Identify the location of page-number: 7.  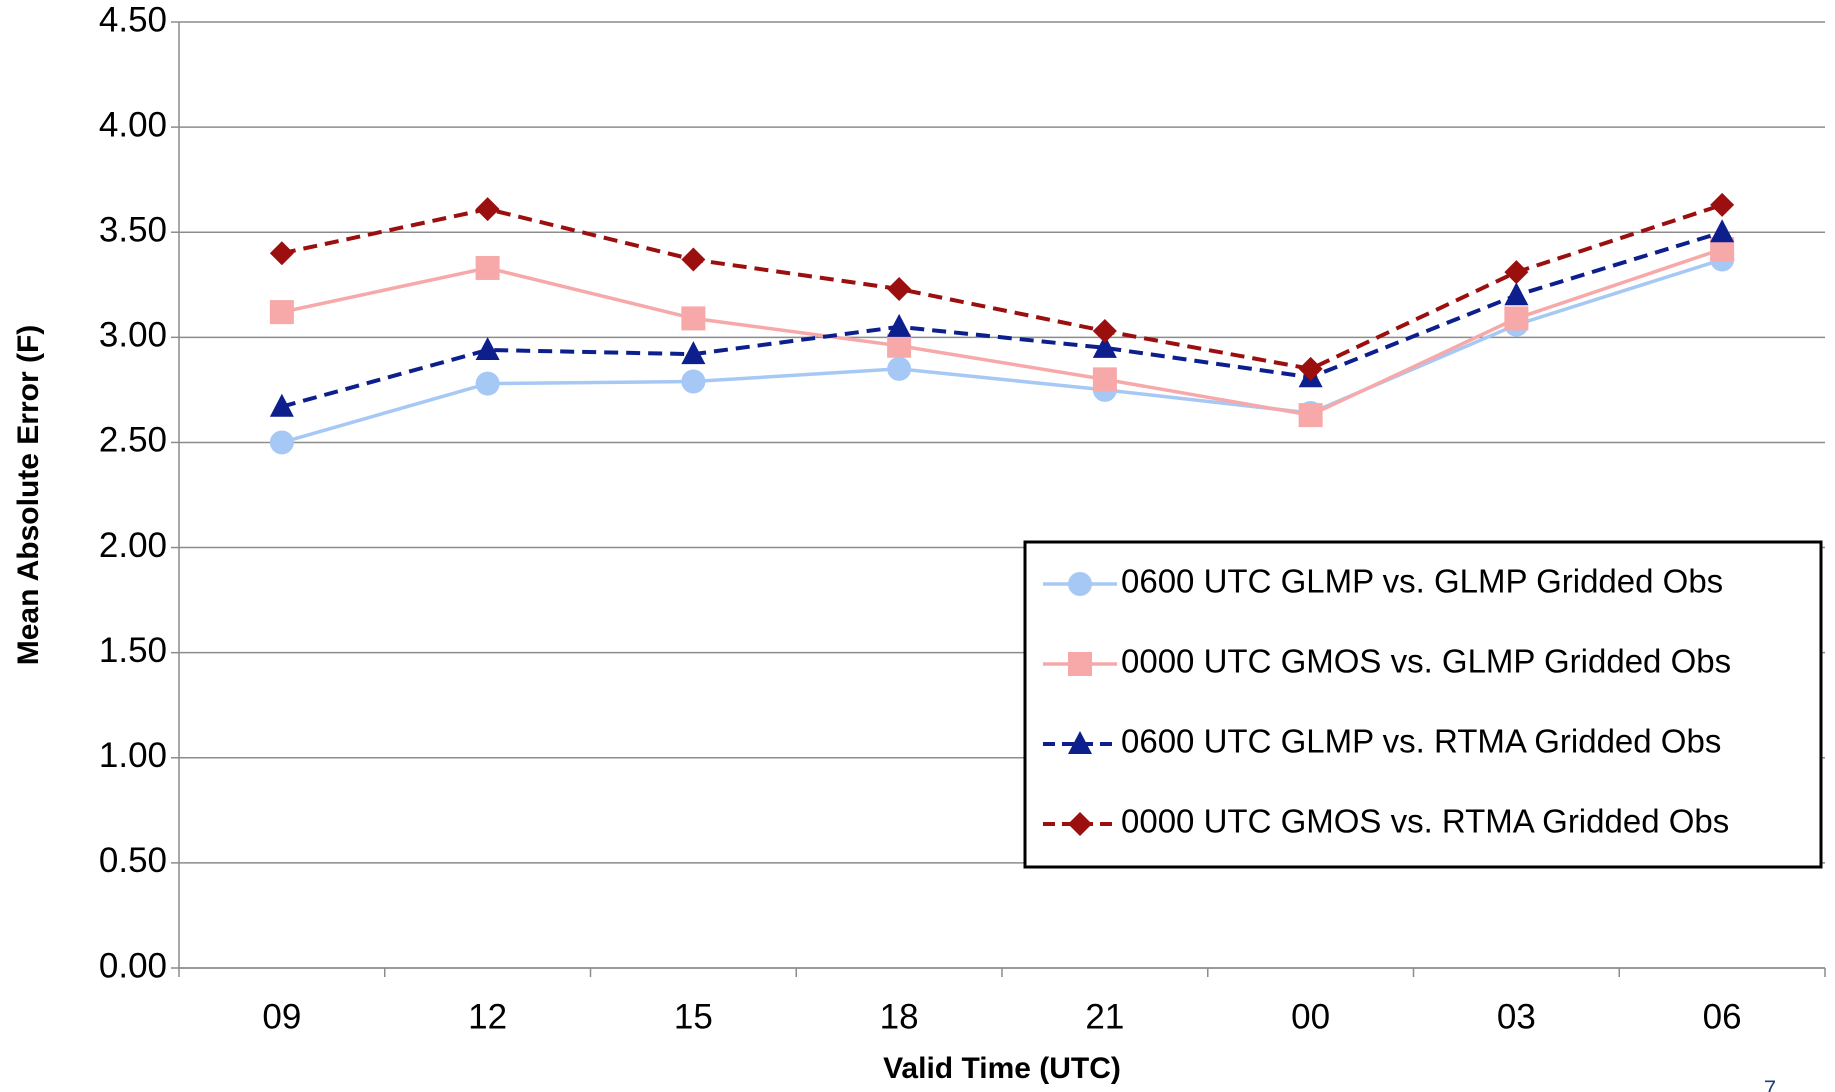
(1770, 1084).